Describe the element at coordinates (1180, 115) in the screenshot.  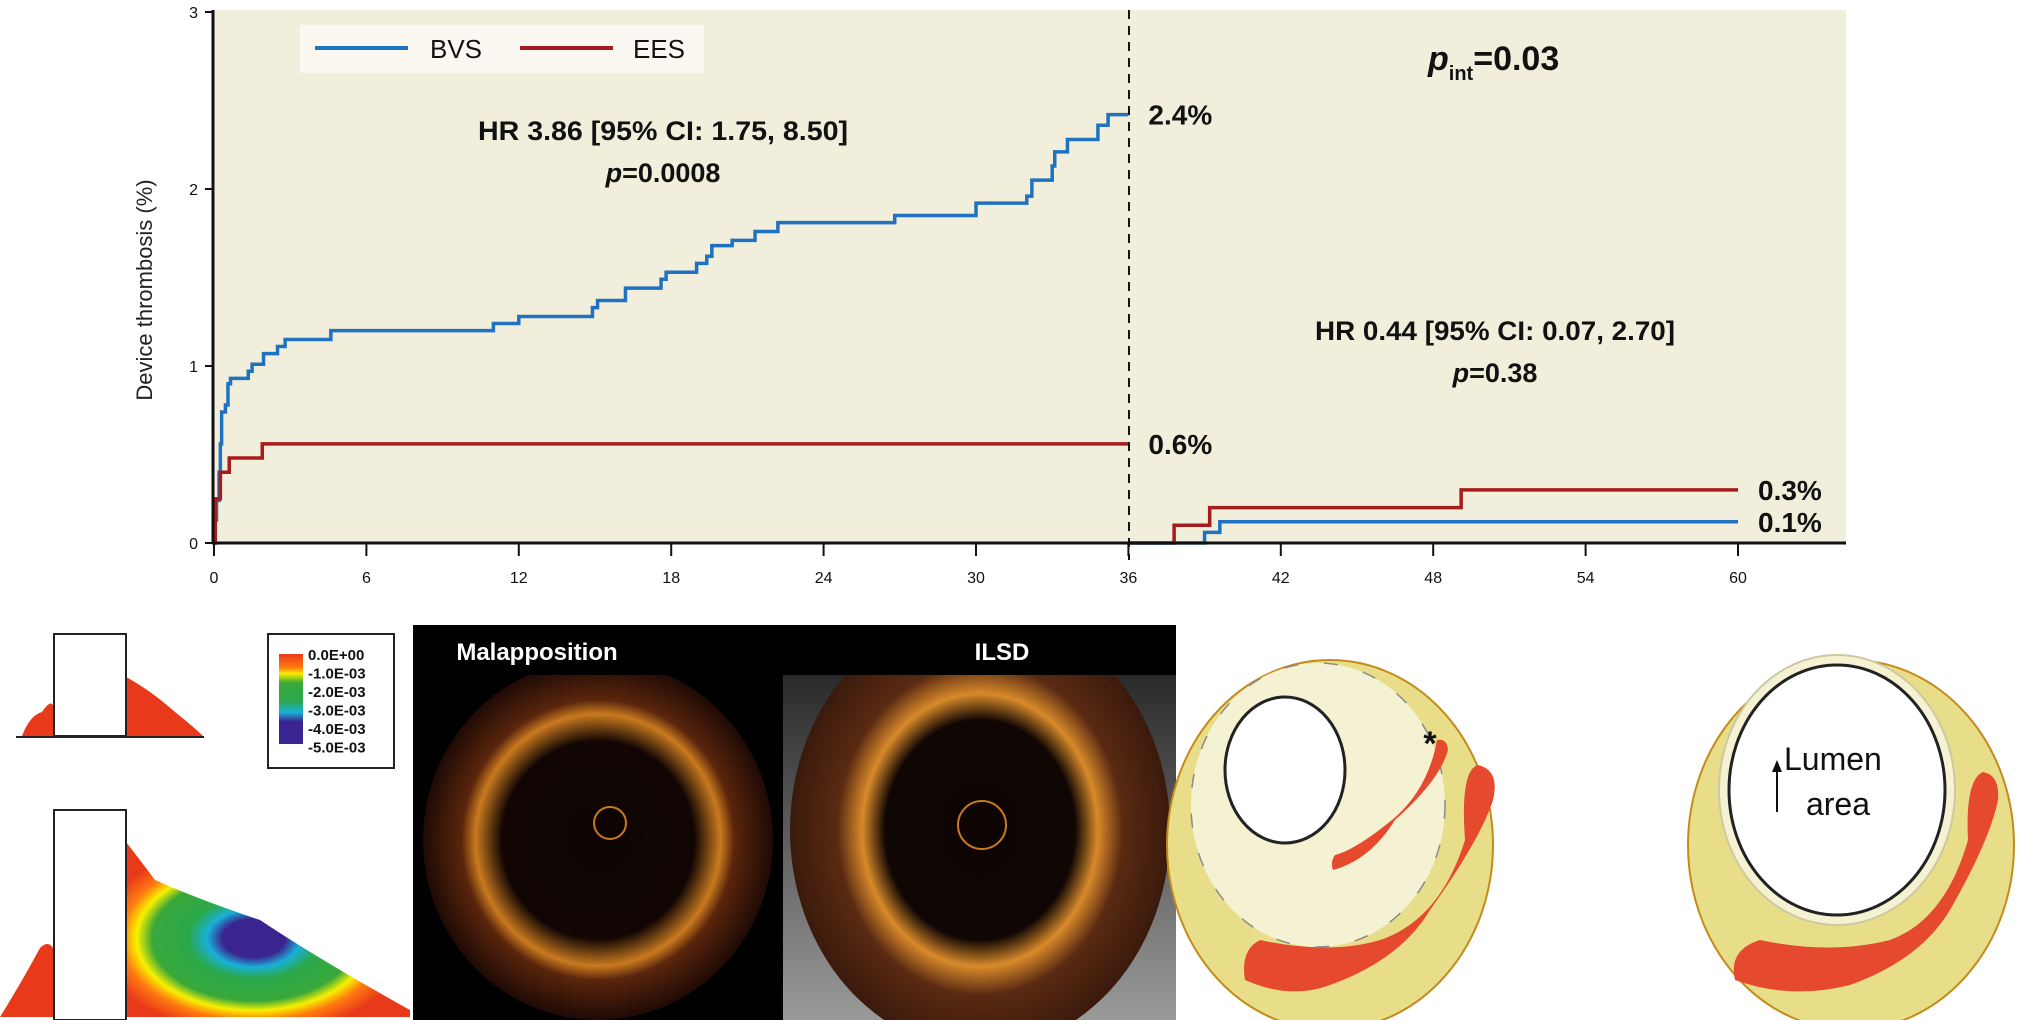
I see `end-label: 2.4%` at that location.